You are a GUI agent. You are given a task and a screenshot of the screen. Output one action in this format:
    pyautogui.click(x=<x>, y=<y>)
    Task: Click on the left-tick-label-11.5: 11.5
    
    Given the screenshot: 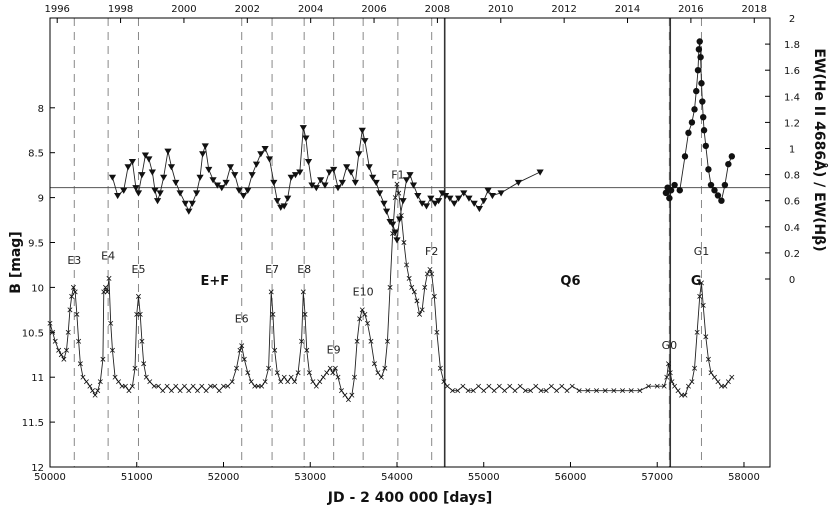 What is the action you would take?
    pyautogui.click(x=33, y=423)
    